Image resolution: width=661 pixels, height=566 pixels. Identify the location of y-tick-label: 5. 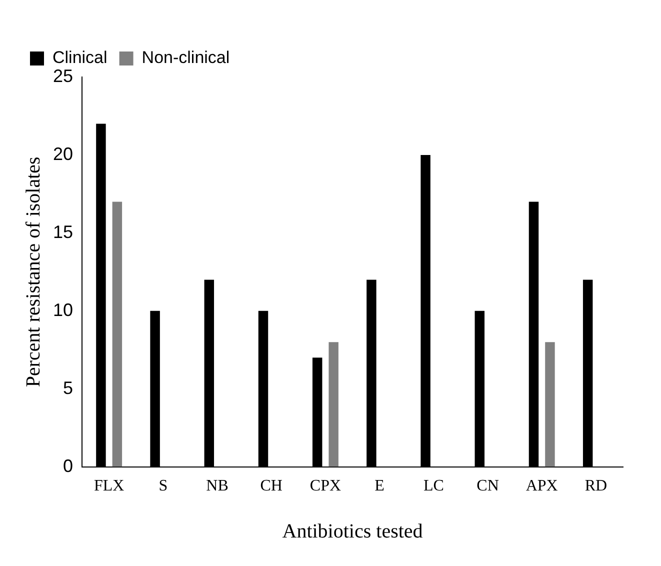
(68, 388).